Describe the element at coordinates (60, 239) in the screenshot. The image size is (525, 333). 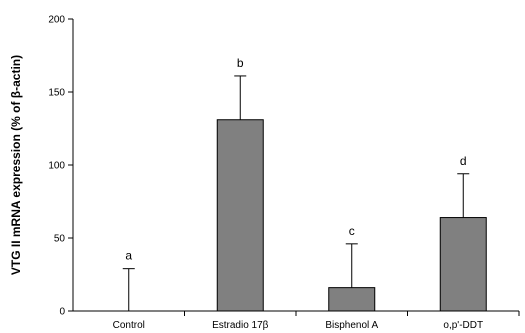
I see `y-tick-label: 50` at that location.